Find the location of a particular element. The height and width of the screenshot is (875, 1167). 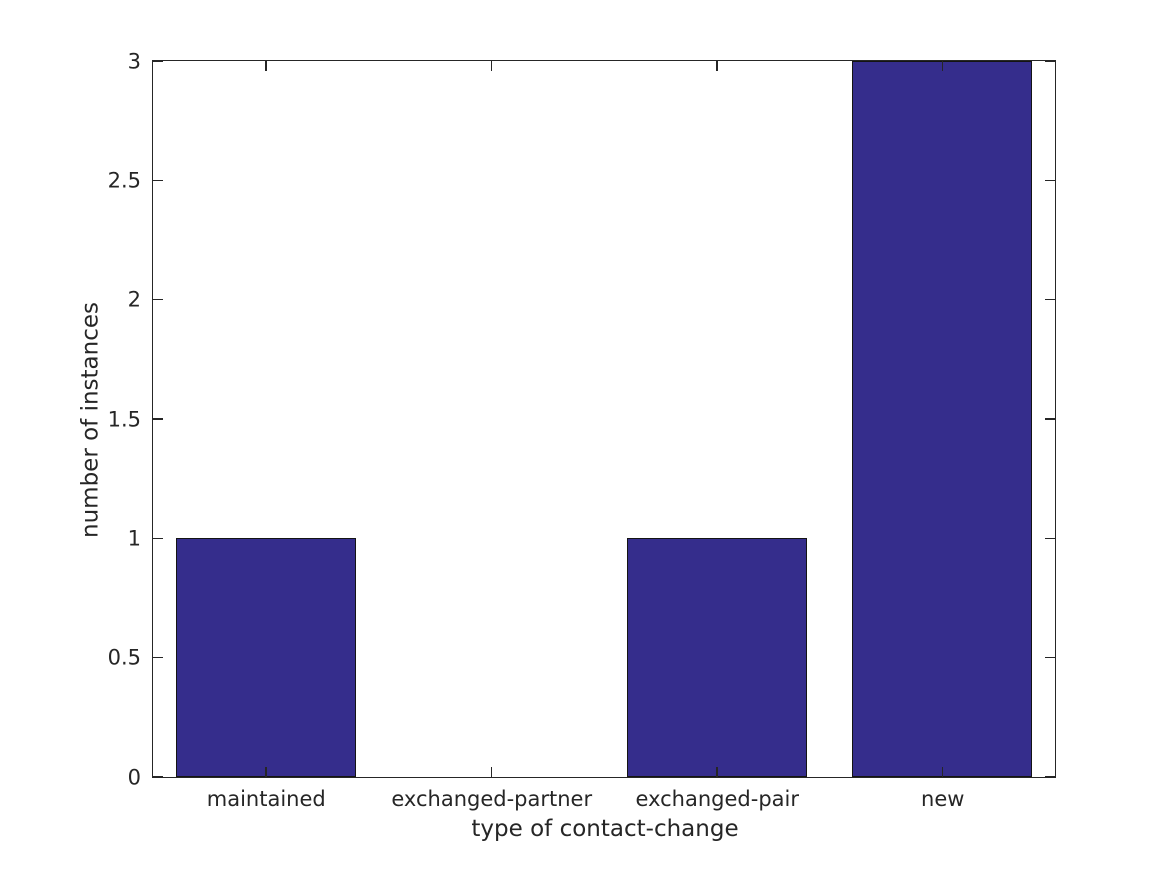

x-tick-label-exchanged-partner: exchanged-partner is located at coordinates (492, 799).